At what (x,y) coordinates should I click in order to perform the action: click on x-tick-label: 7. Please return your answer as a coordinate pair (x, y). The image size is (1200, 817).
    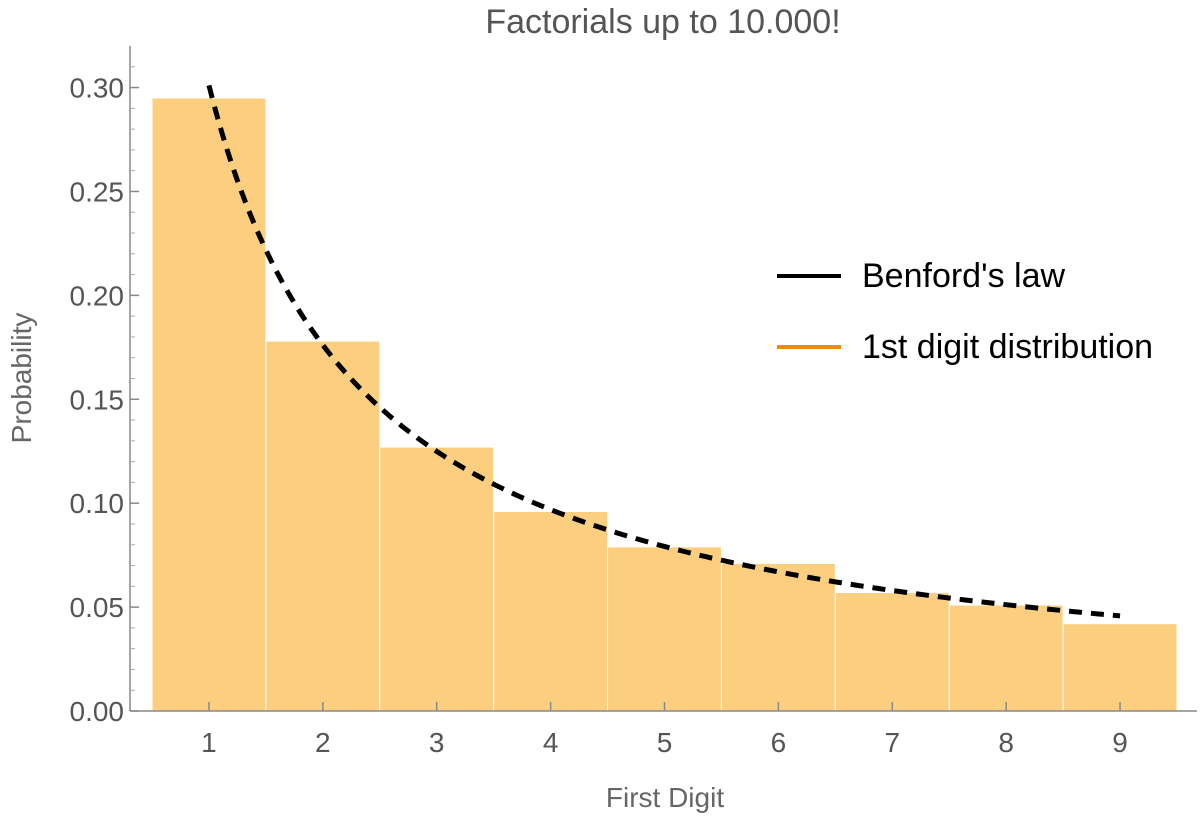
    Looking at the image, I should click on (892, 742).